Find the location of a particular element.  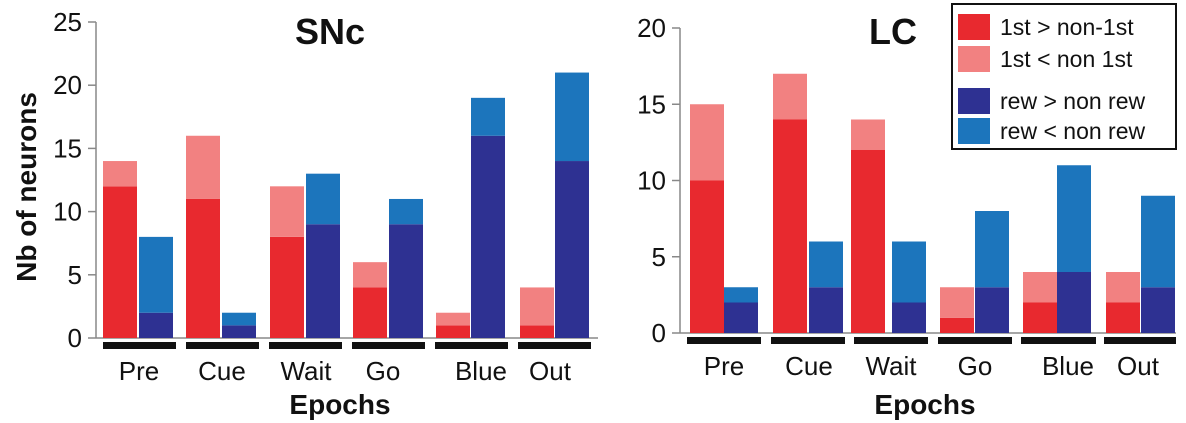

lc-bar-pre-reward-gt is located at coordinates (741, 317).